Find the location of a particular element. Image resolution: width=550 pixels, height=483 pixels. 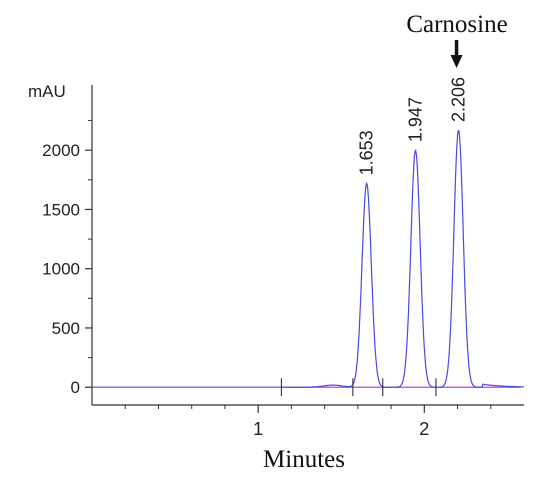

y-tick-label: 2000 is located at coordinates (61, 150).